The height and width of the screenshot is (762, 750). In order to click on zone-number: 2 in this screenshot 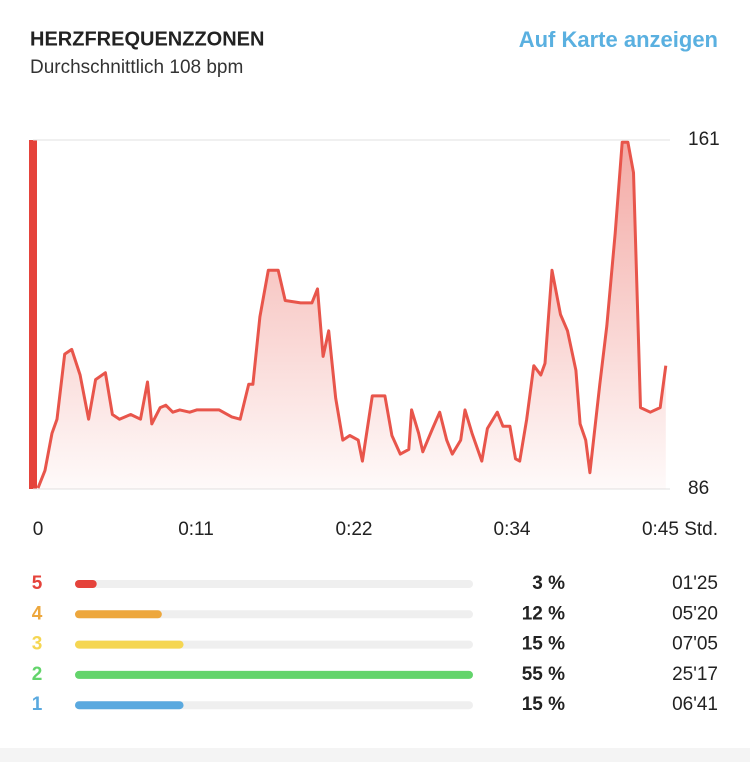, I will do `click(37, 674)`.